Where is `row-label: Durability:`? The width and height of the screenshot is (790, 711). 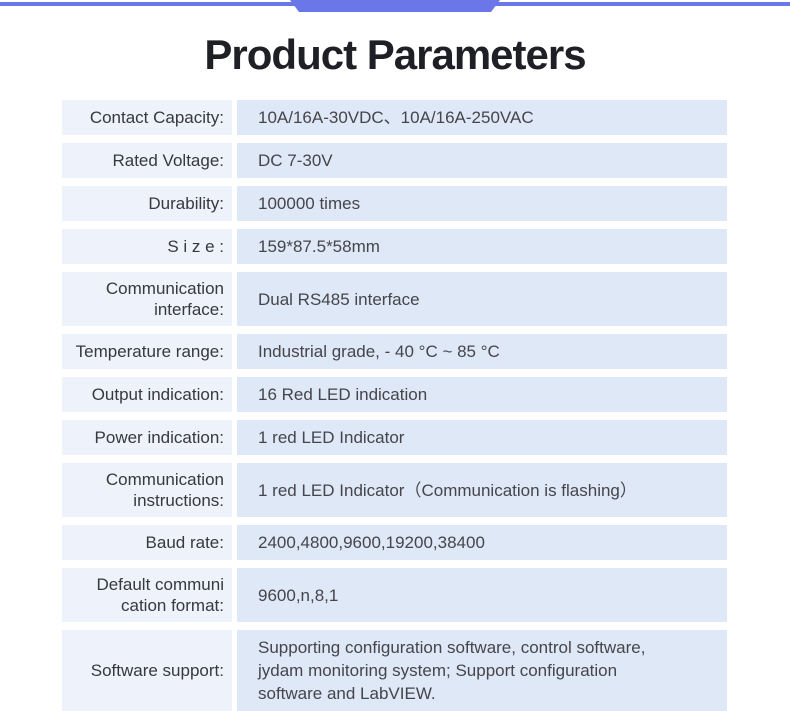
row-label: Durability: is located at coordinates (147, 203).